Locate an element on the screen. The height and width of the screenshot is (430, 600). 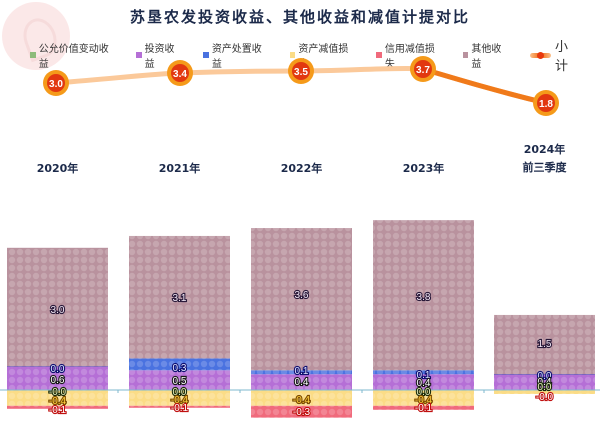
data-label: 3.1 is located at coordinates (180, 298).